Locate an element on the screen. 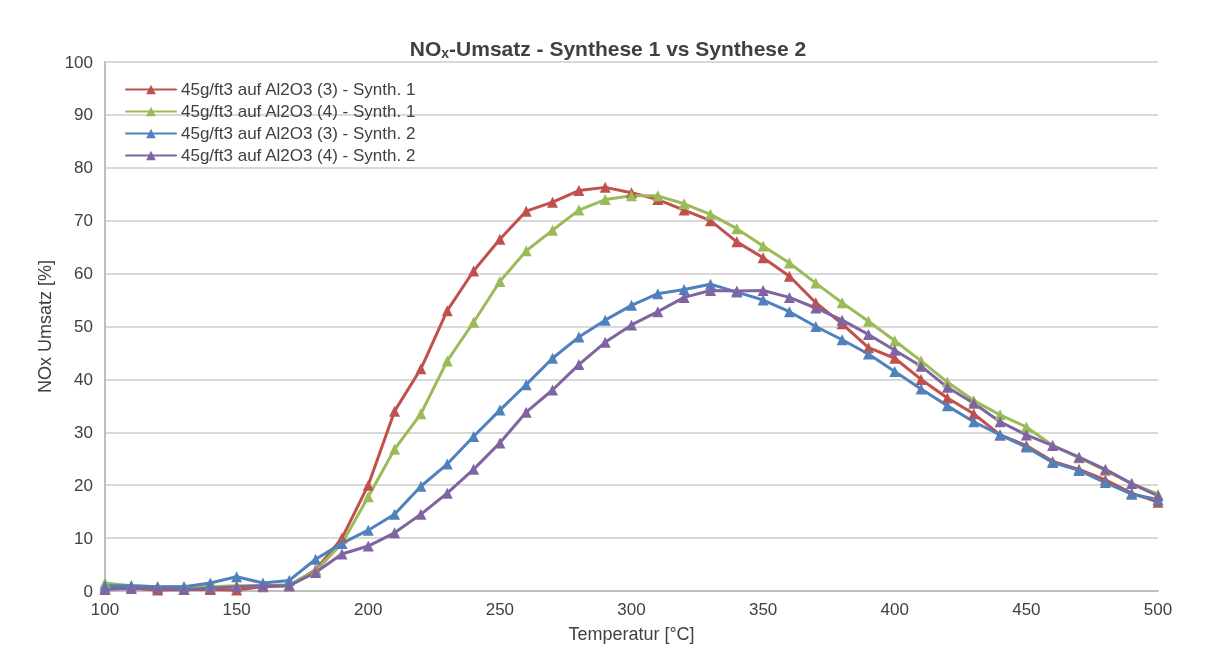 The width and height of the screenshot is (1216, 659). y-tick-label: 0 is located at coordinates (88, 591).